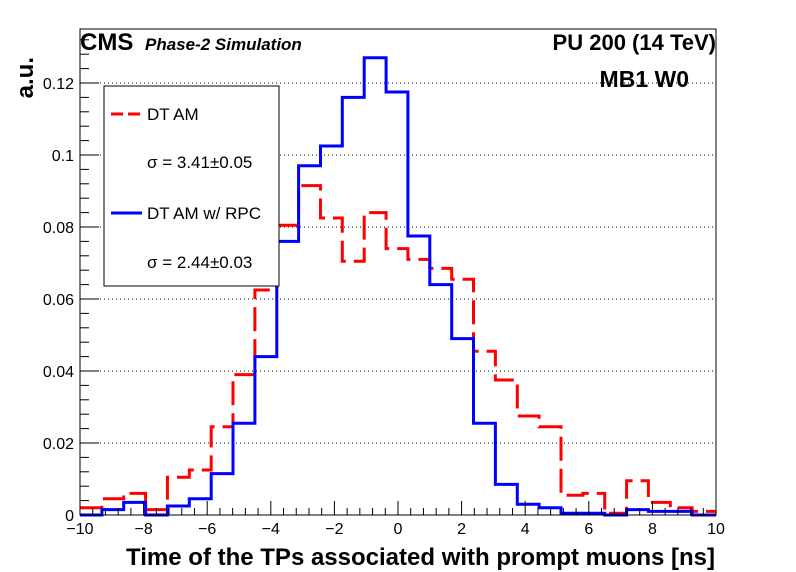  What do you see at coordinates (143, 529) in the screenshot?
I see `x-tick-label: −8` at bounding box center [143, 529].